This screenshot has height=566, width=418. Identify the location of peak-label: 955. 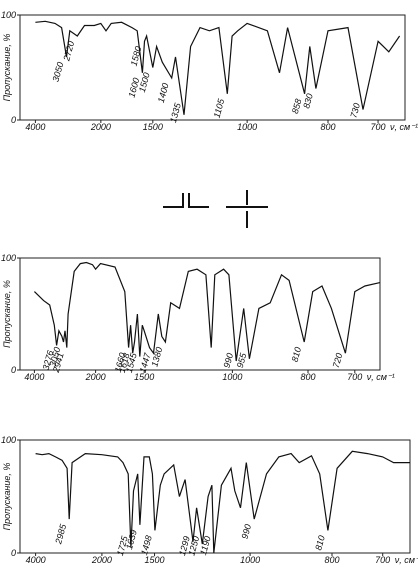
(242, 360).